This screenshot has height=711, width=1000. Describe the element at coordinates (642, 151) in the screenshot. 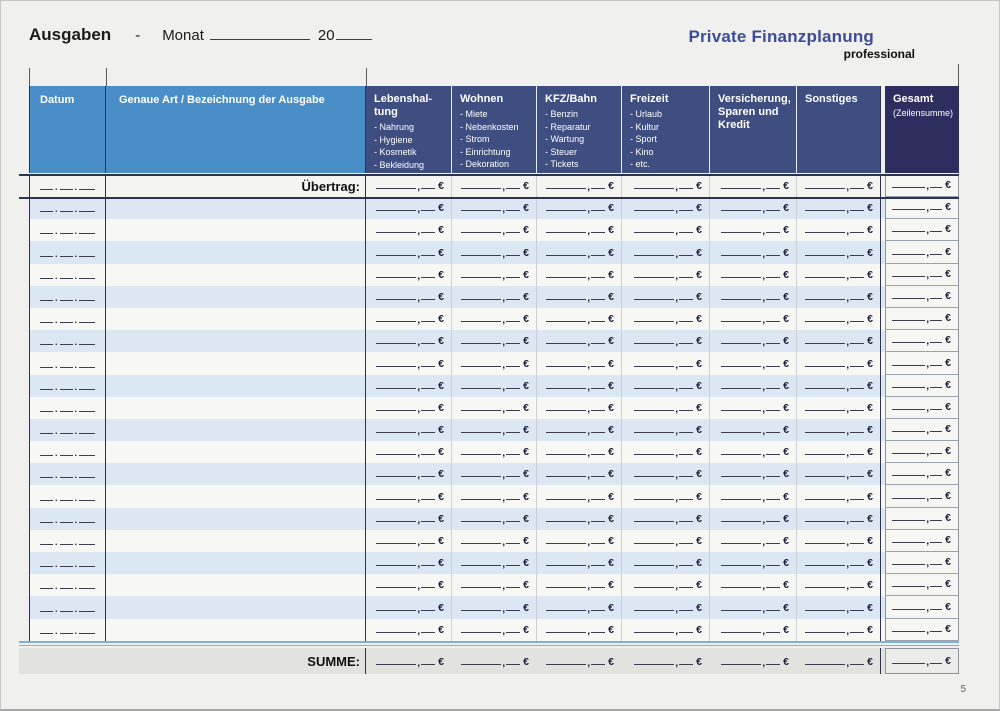

I see `column-item: - Kino` at that location.